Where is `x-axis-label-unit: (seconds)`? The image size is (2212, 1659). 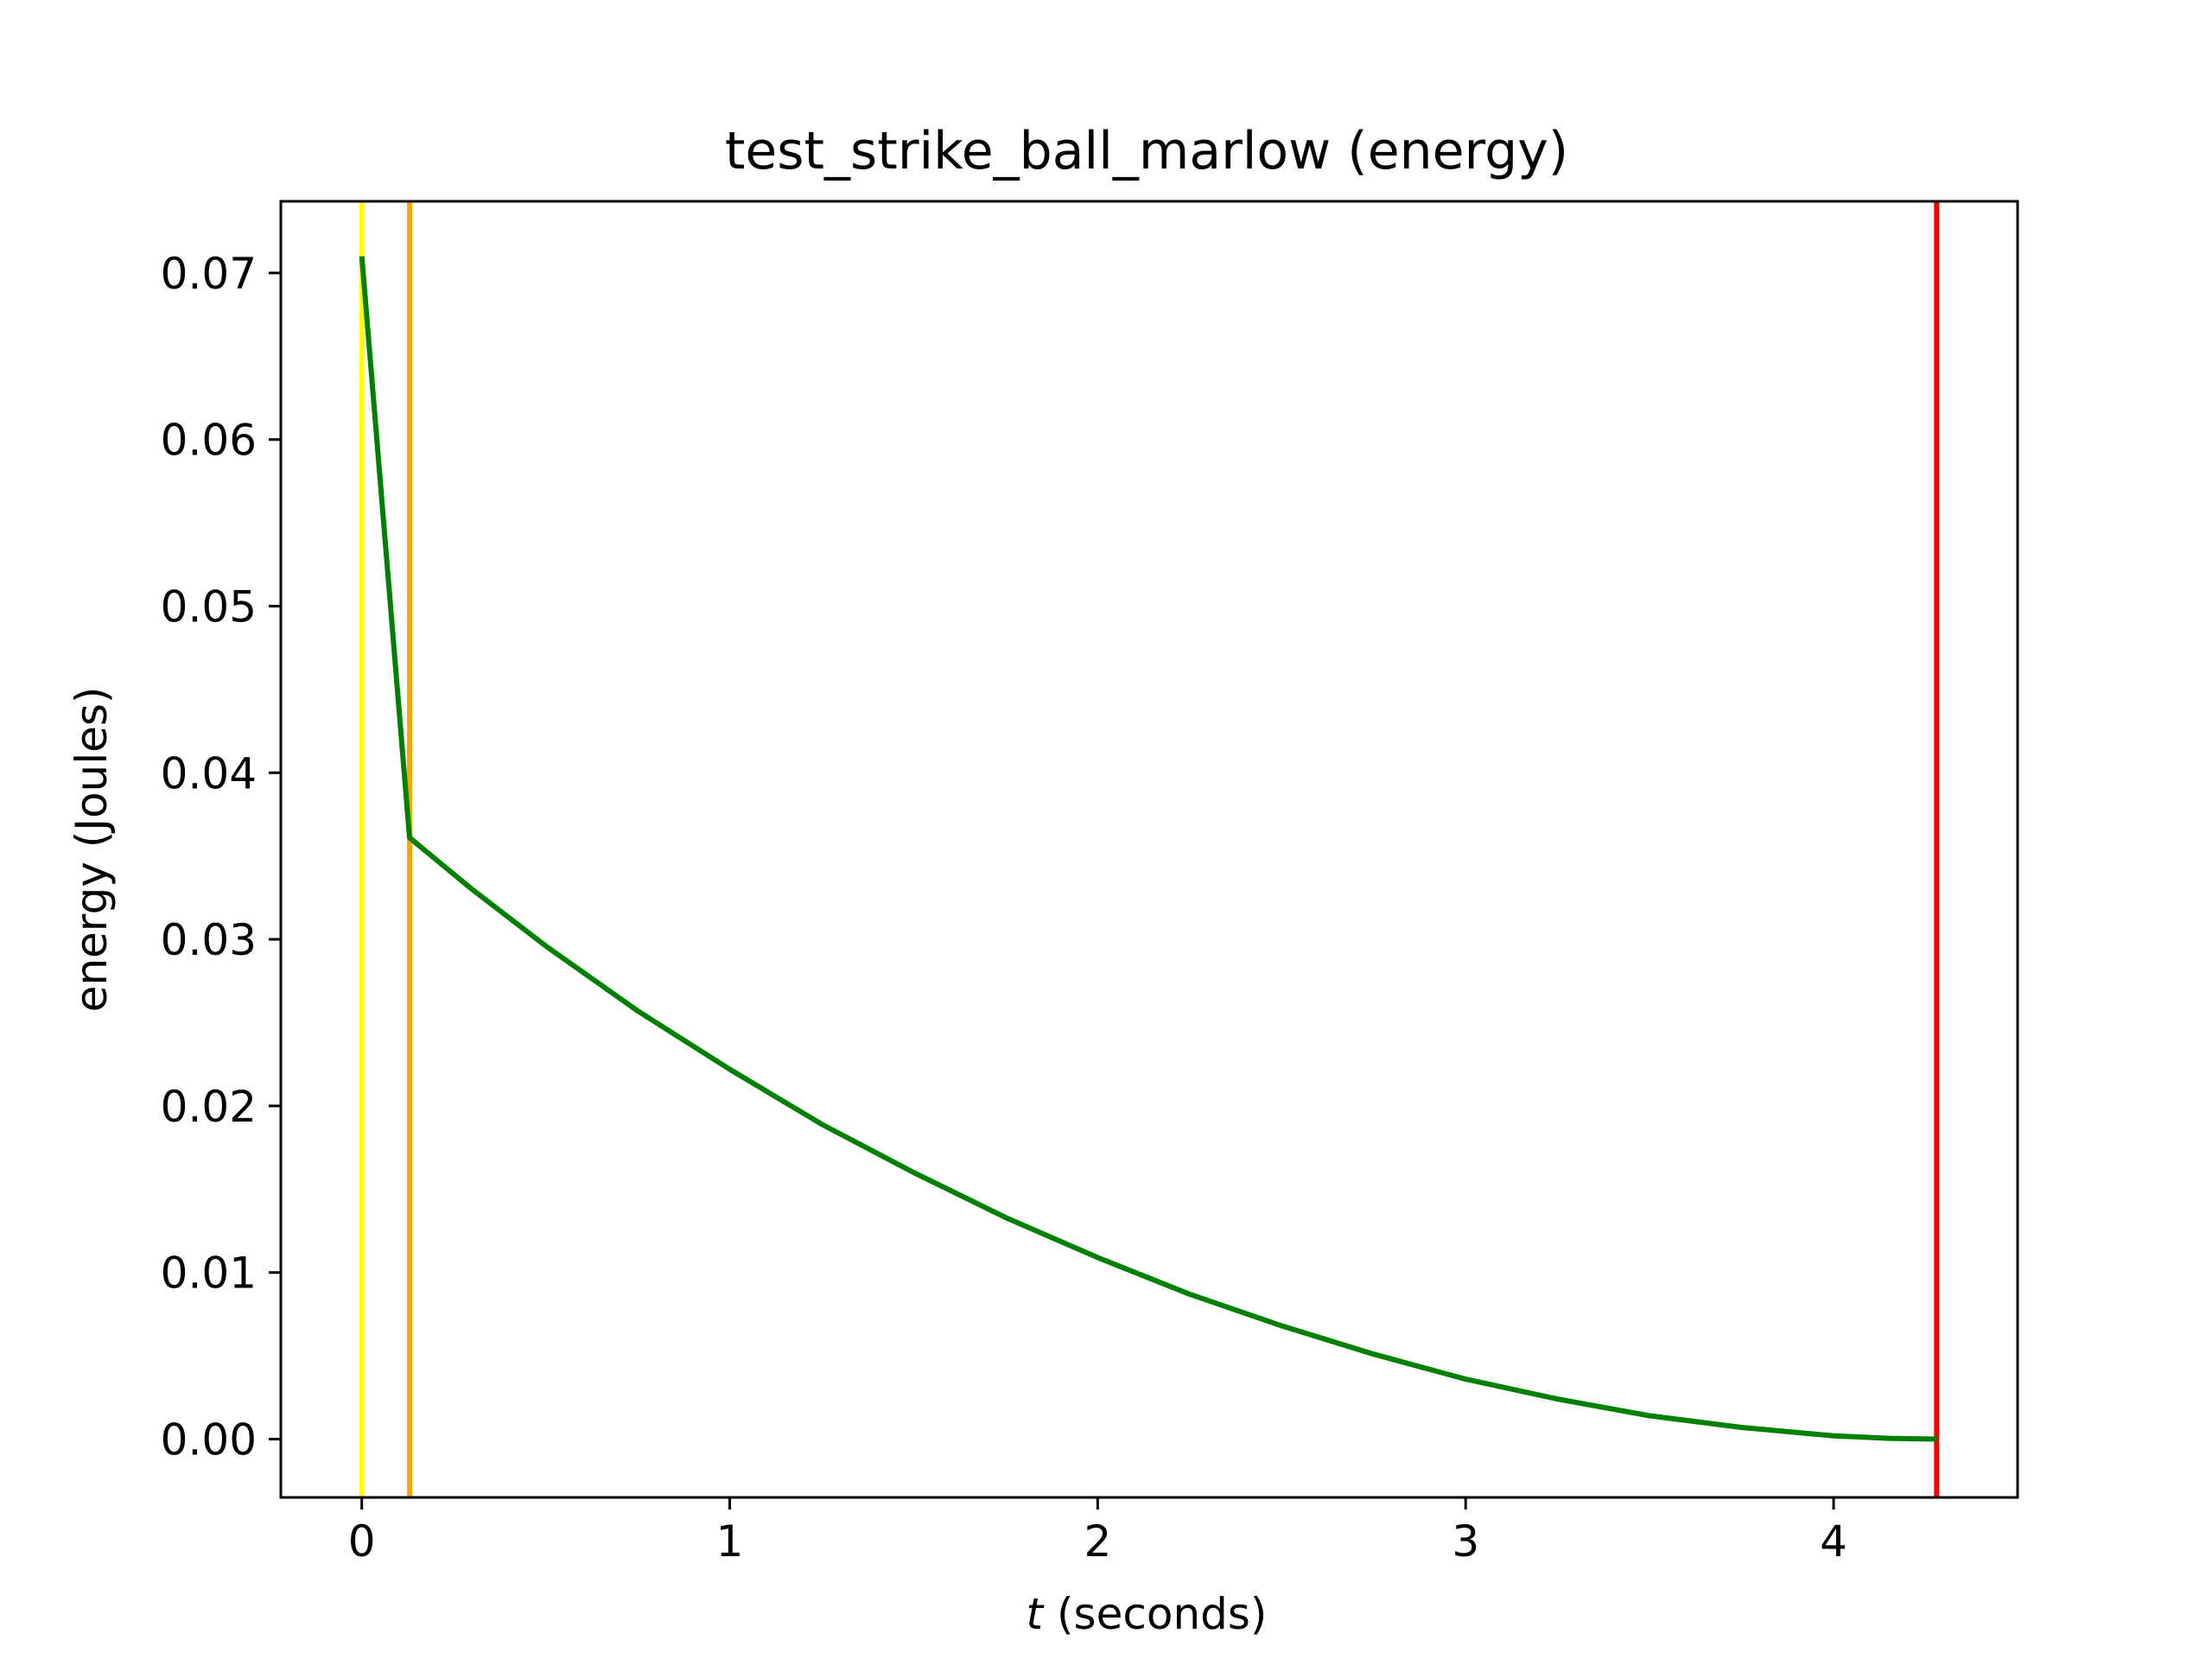
x-axis-label-unit: (seconds) is located at coordinates (1155, 1614).